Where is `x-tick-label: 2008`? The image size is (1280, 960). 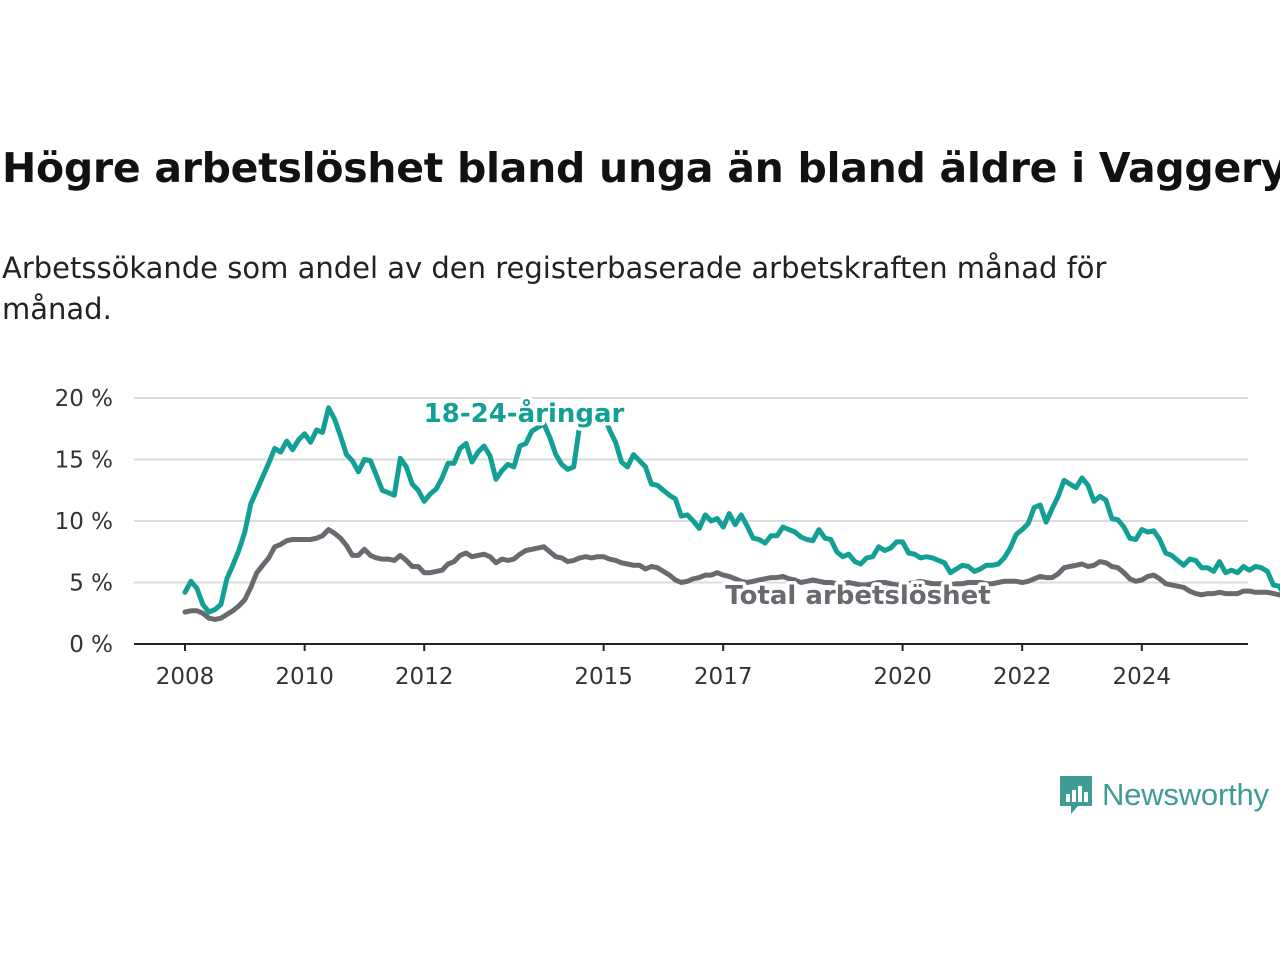 x-tick-label: 2008 is located at coordinates (185, 677).